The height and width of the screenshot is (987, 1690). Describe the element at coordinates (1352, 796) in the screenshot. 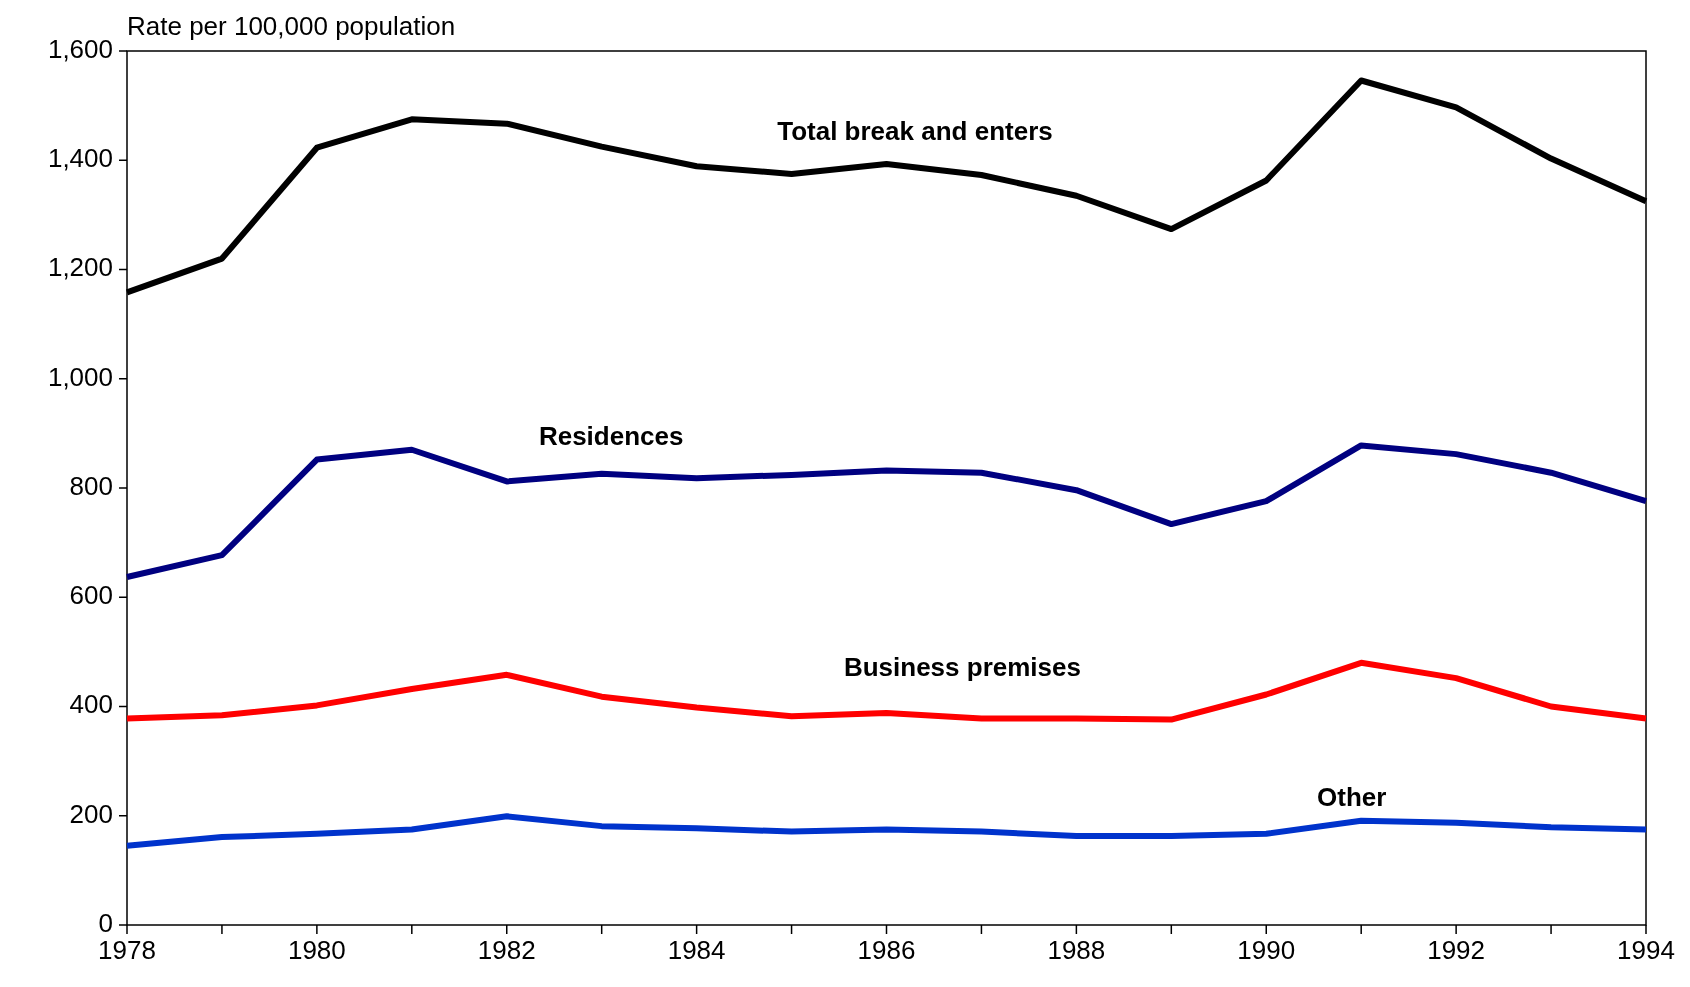

I see `series-label: Other` at that location.